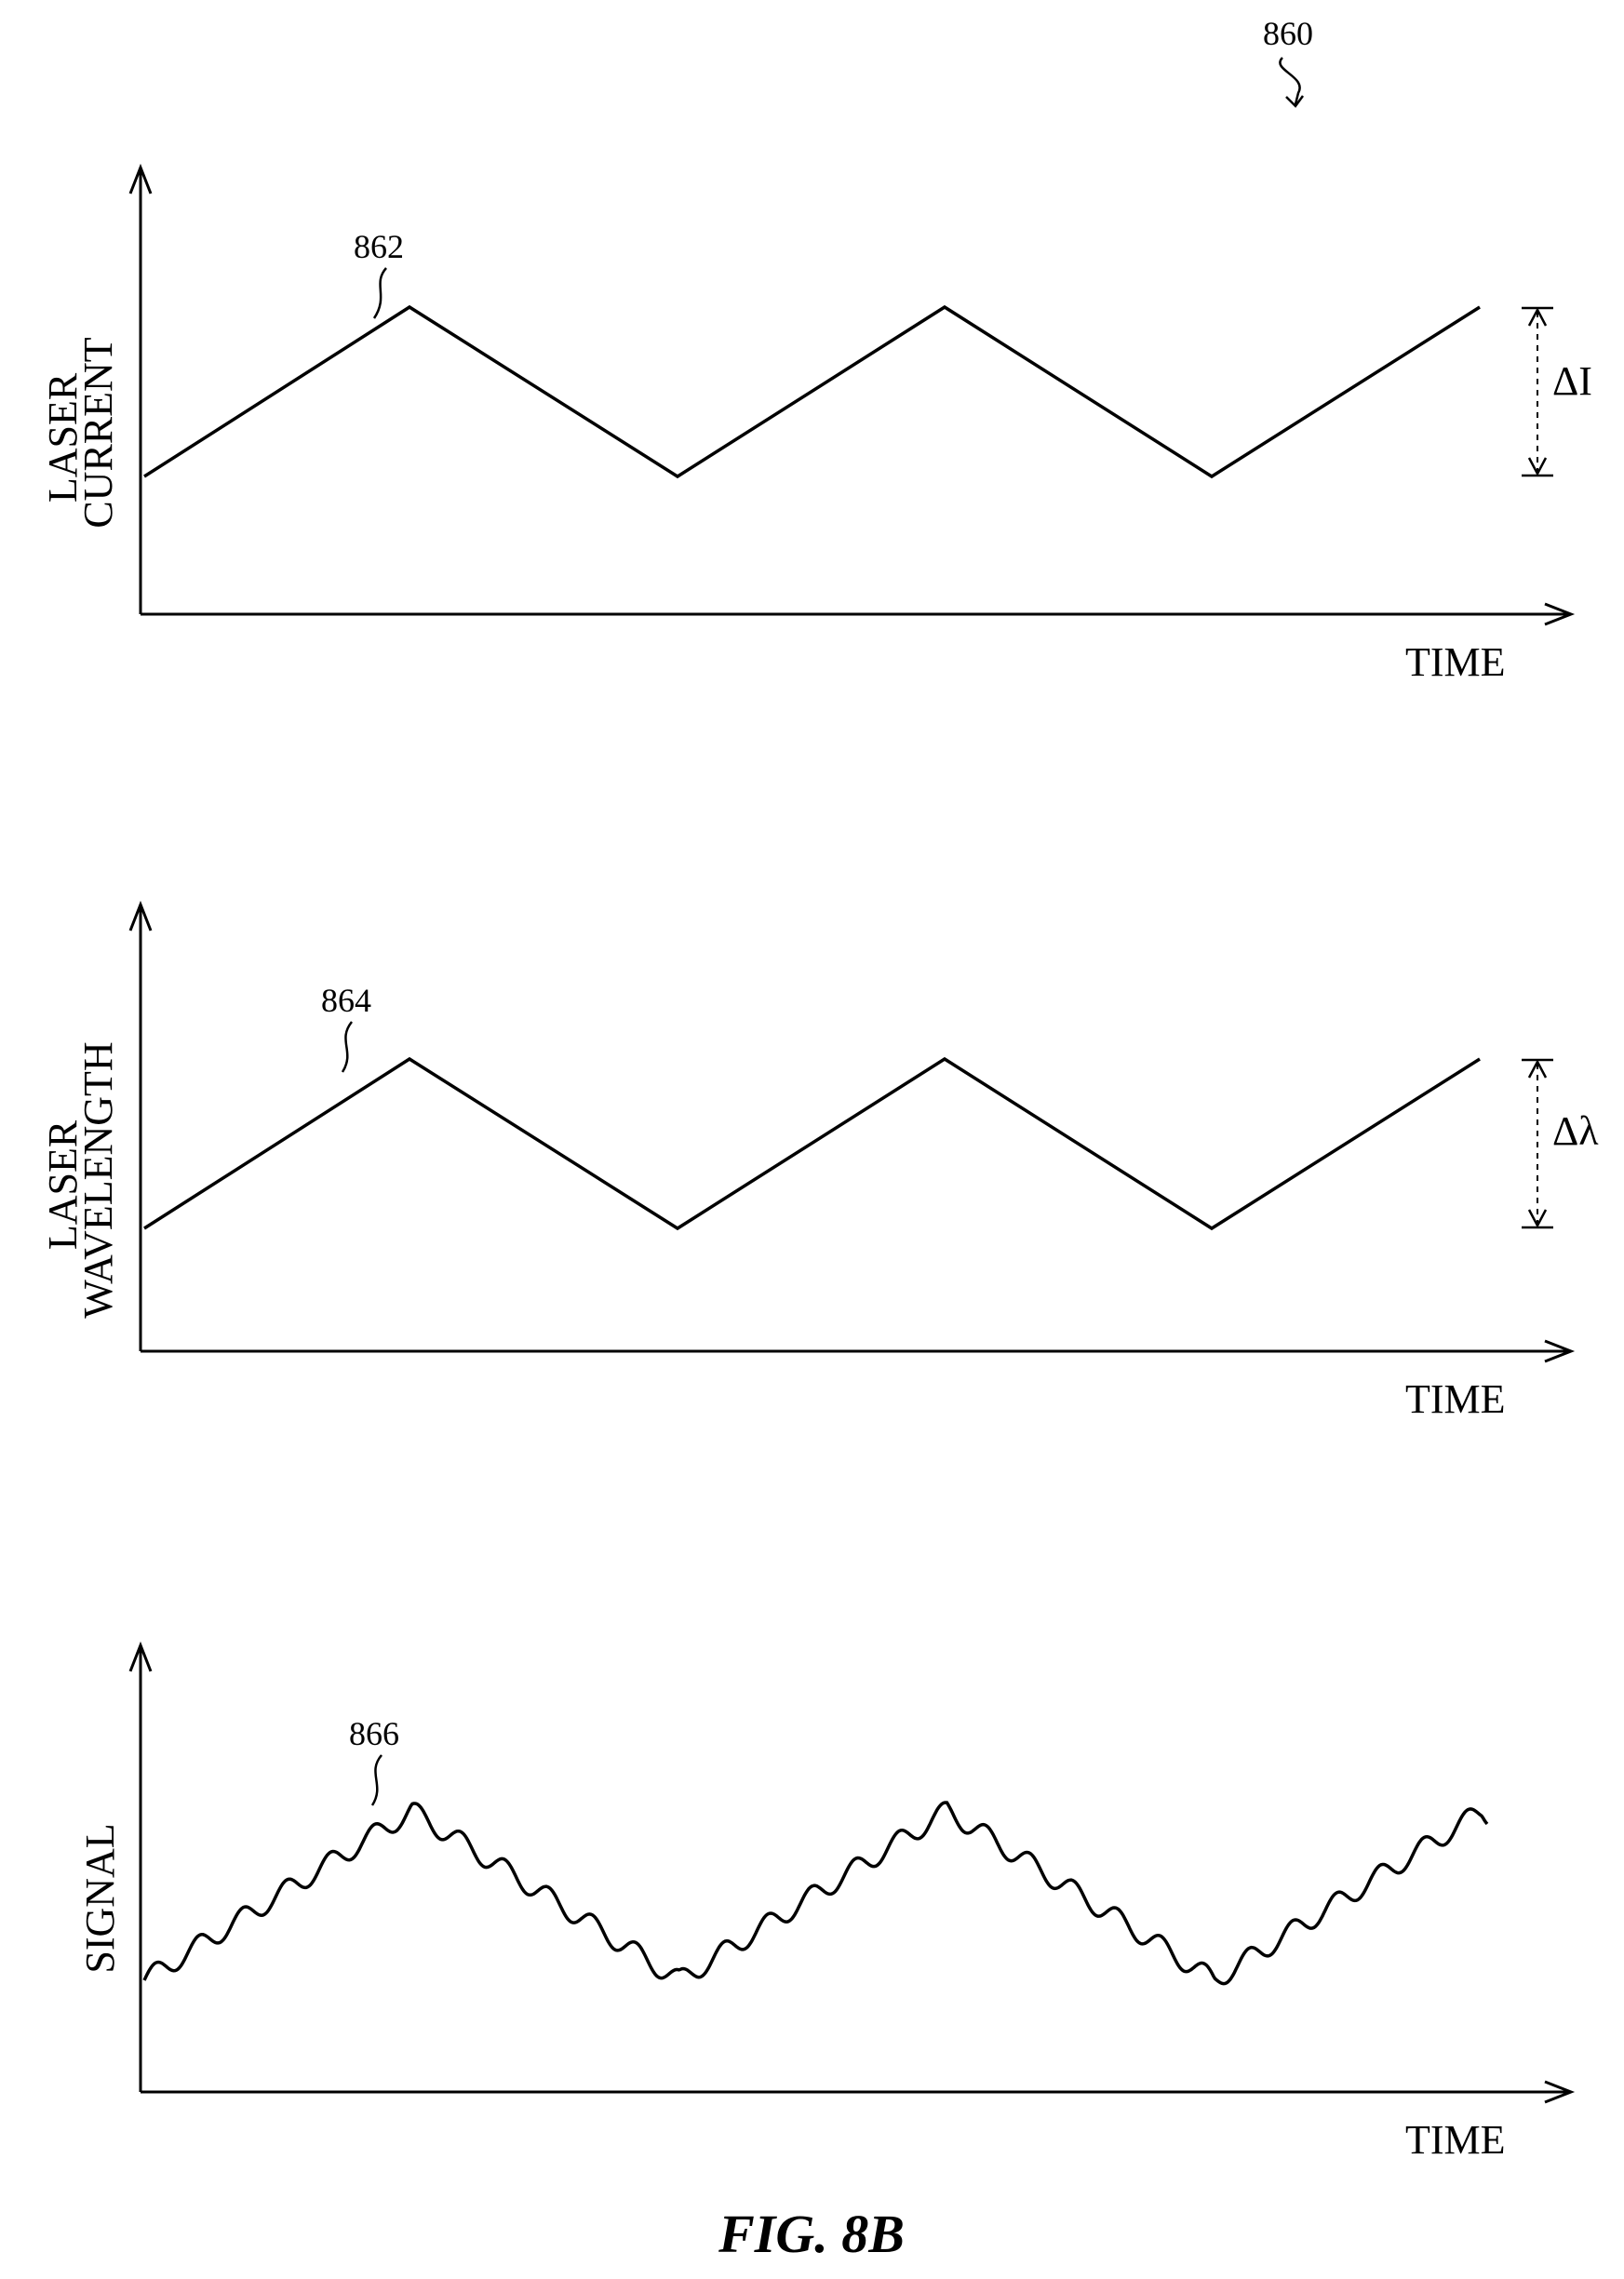  What do you see at coordinates (1290, 81) in the screenshot?
I see `figure-ref-leader` at bounding box center [1290, 81].